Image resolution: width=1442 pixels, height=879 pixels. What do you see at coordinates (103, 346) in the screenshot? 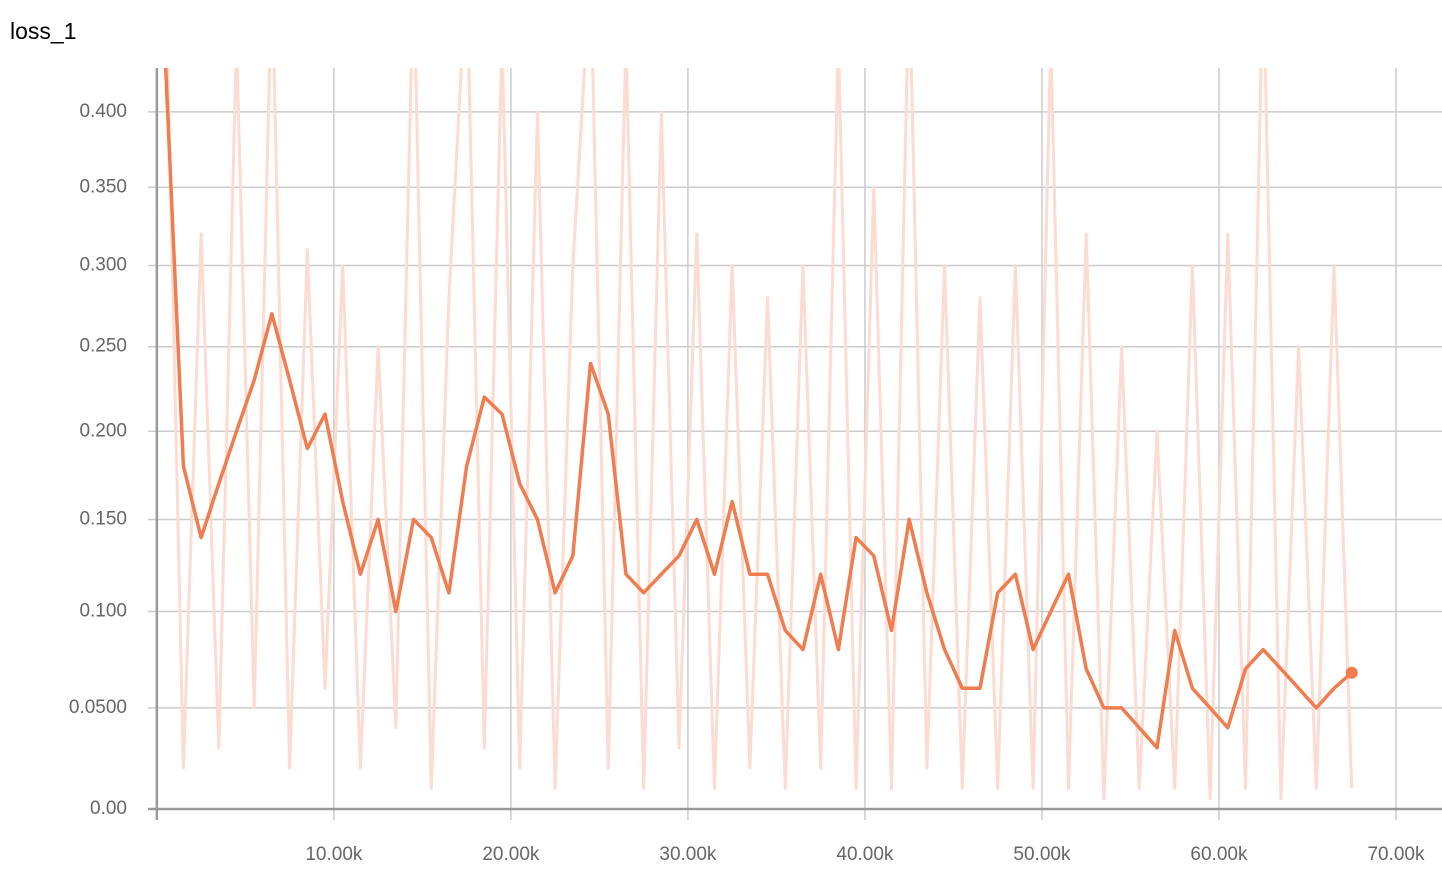
I see `y-tick-label: 0.250` at bounding box center [103, 346].